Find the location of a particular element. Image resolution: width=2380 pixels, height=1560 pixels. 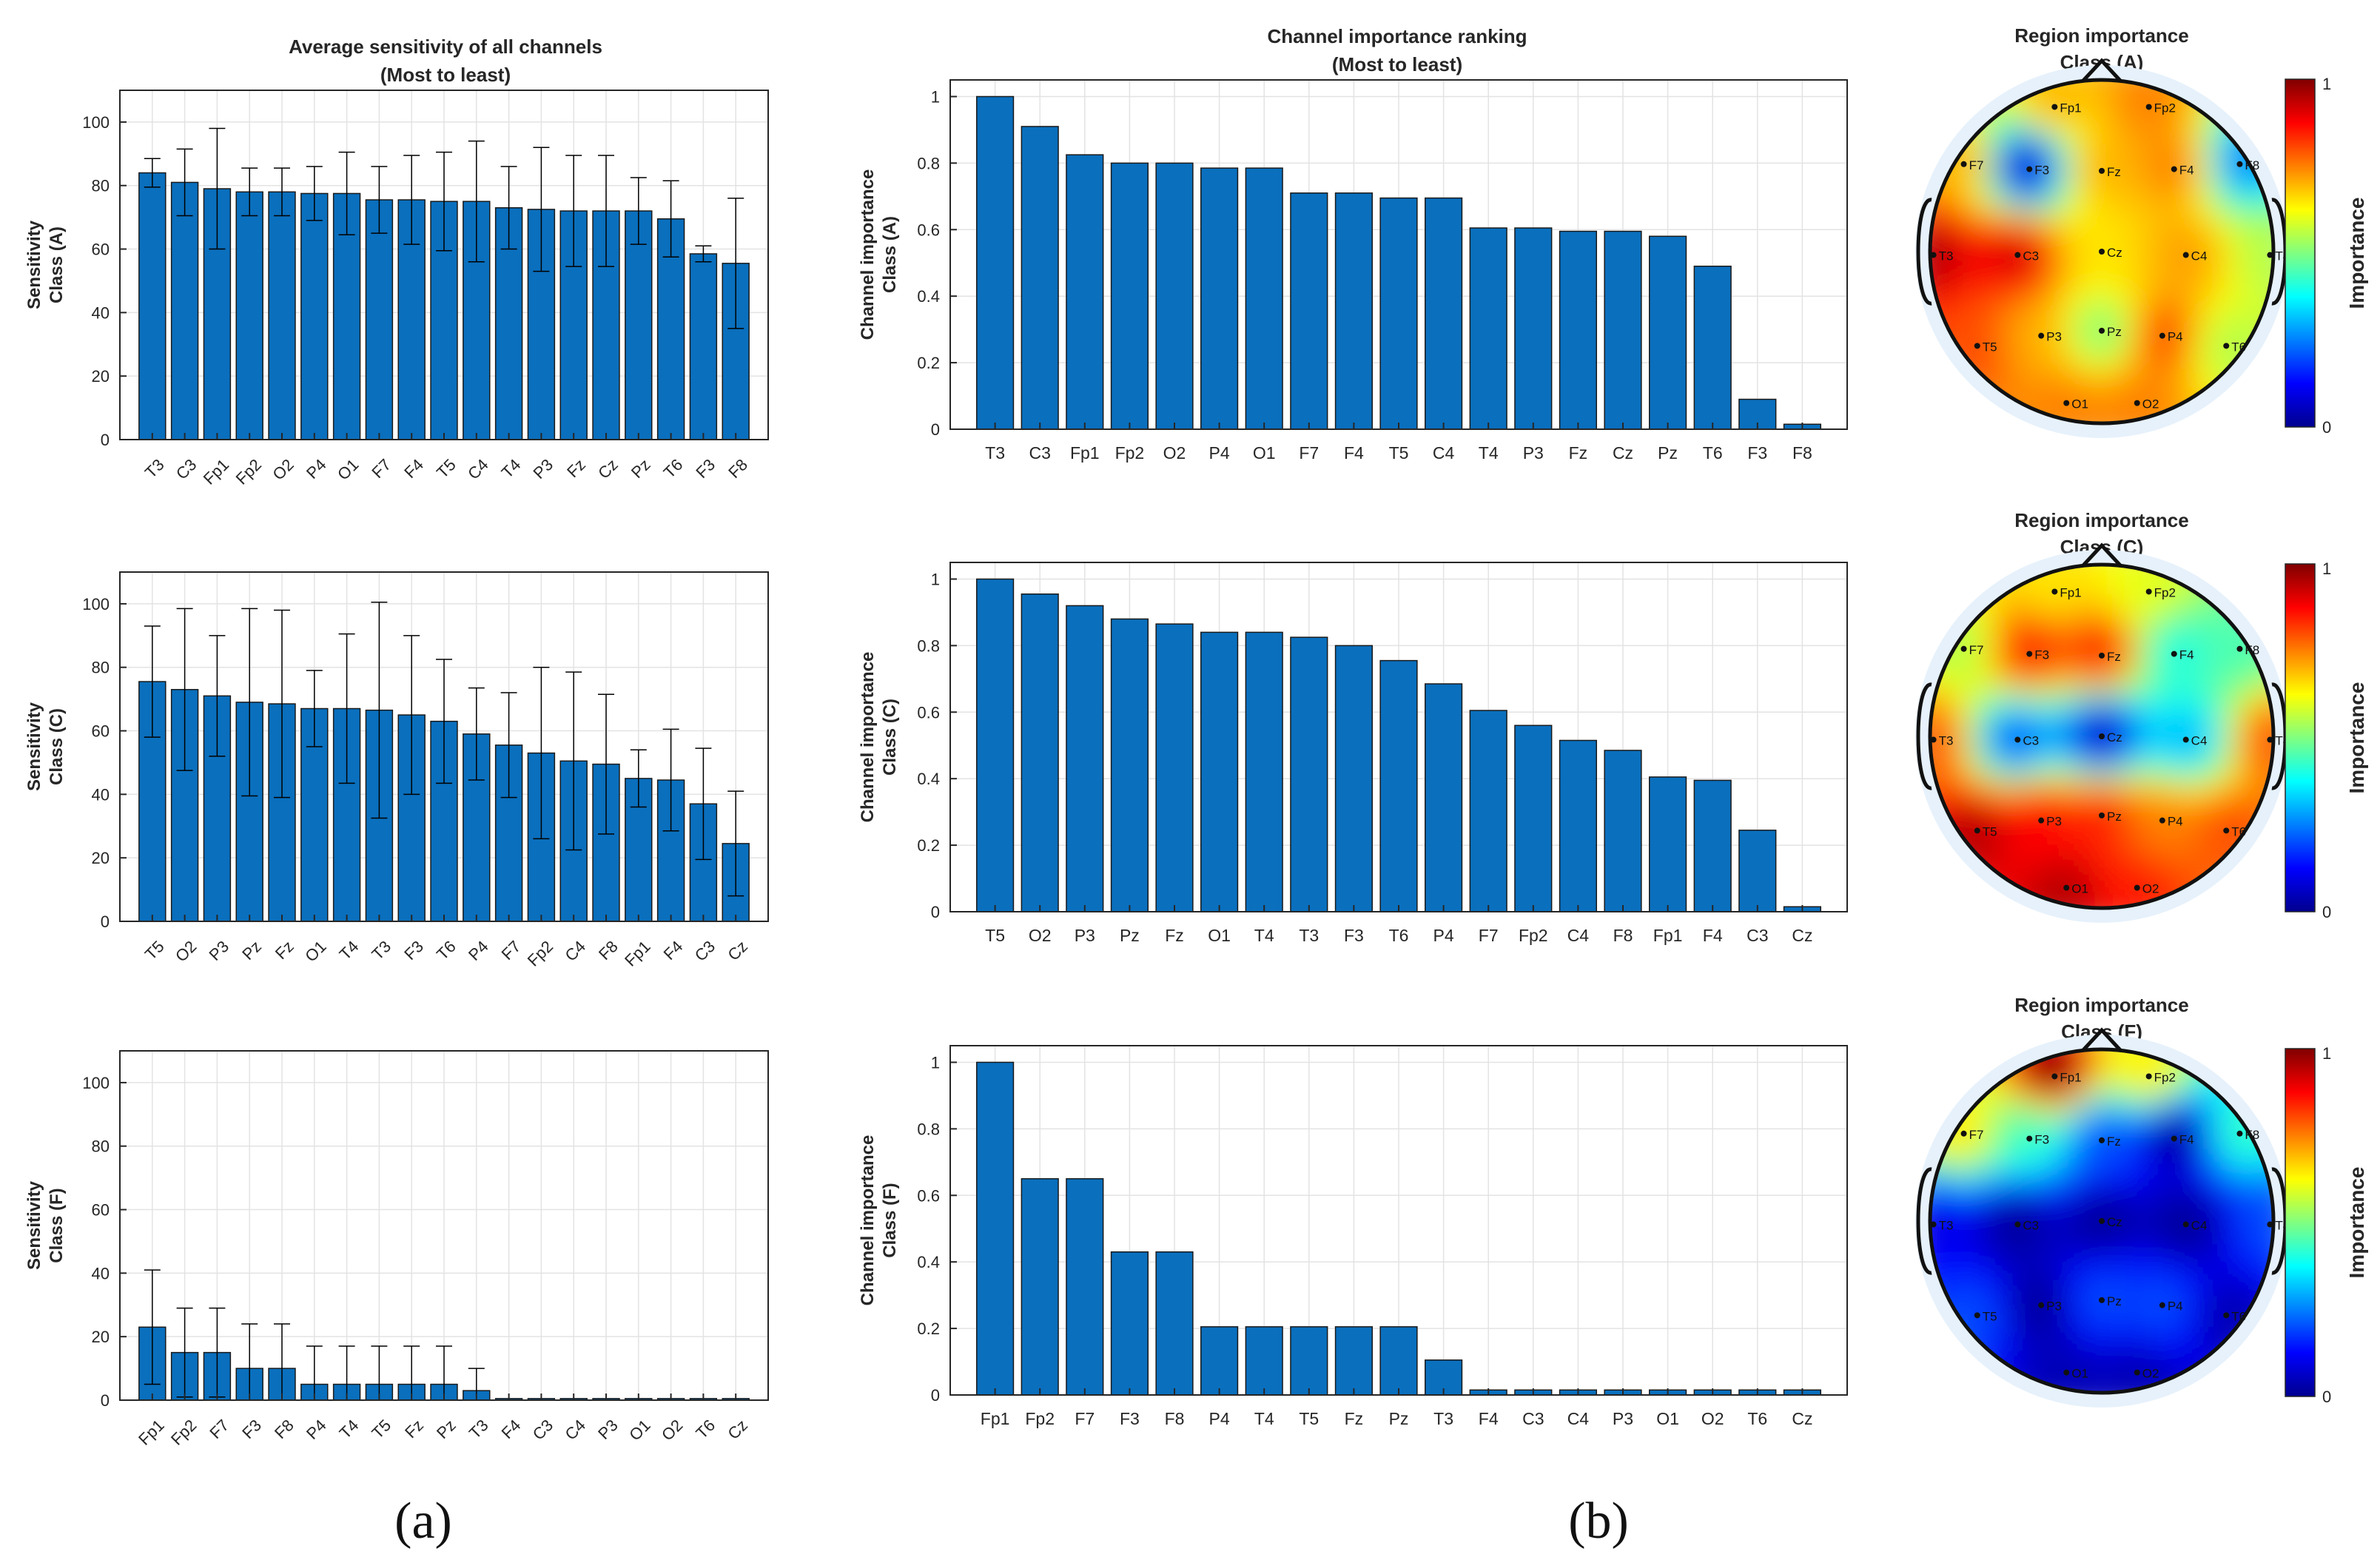

error-bar-P3 is located at coordinates (218, 696).